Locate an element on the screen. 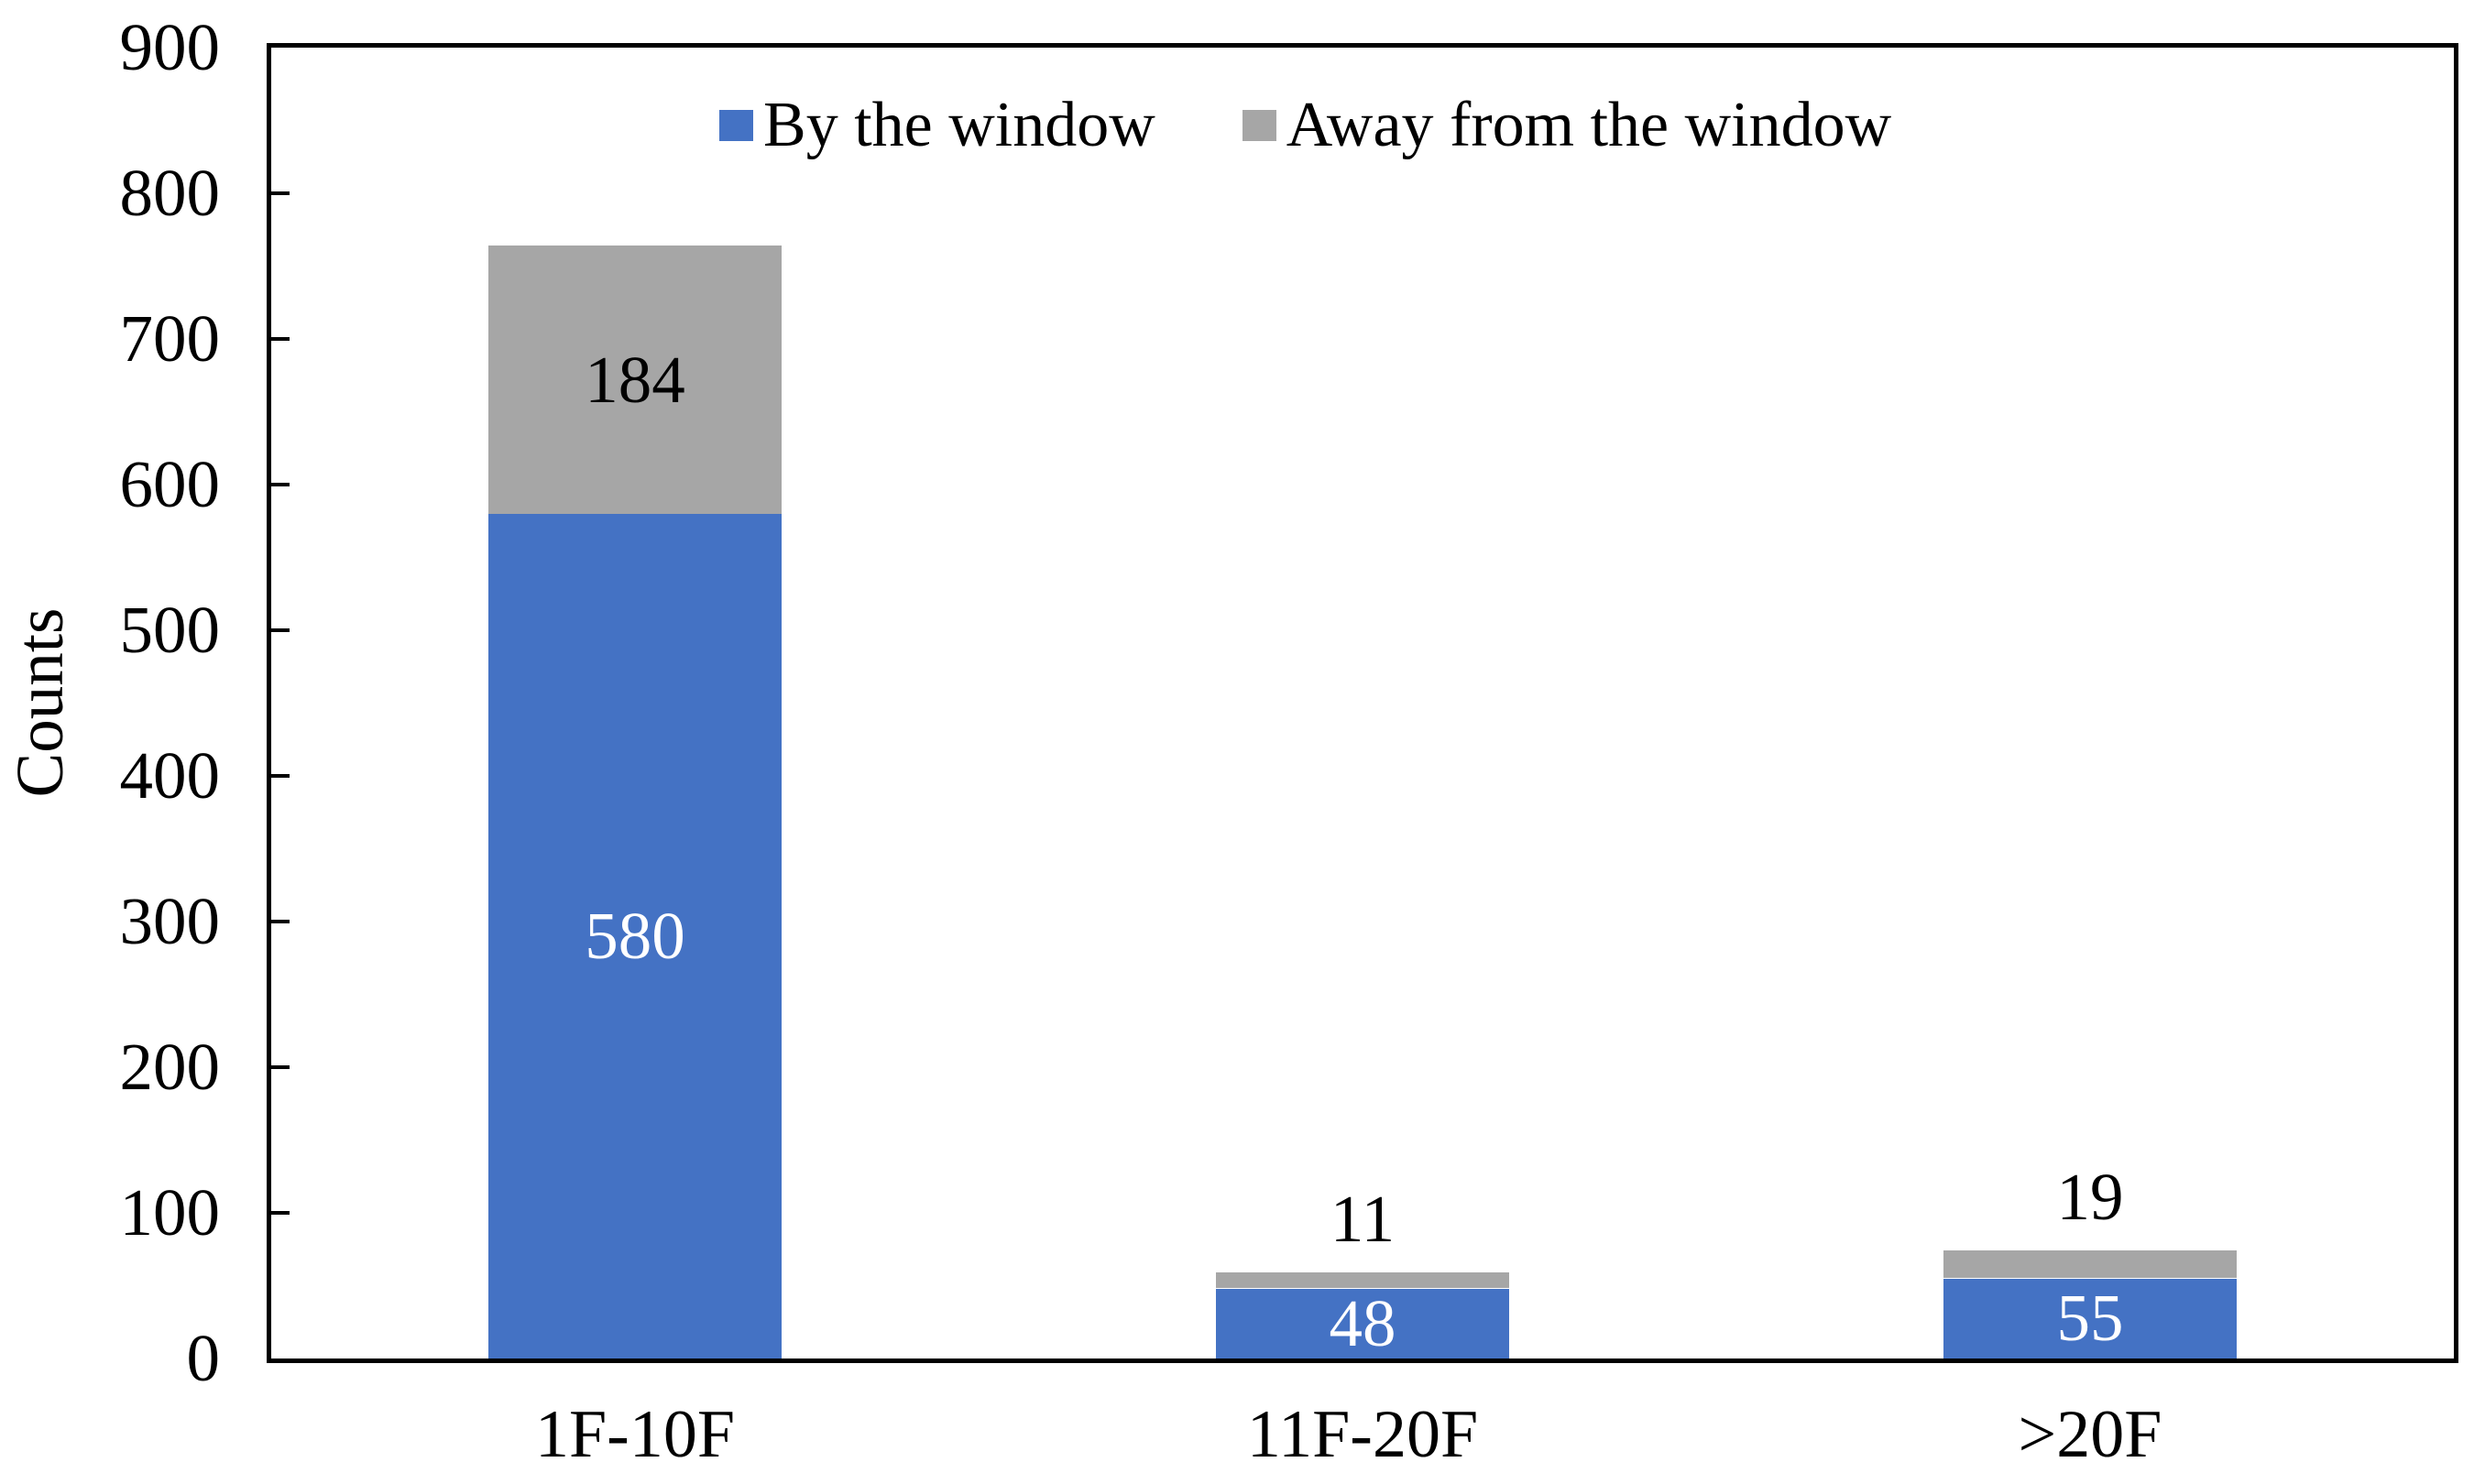 The height and width of the screenshot is (1484, 2485). x-axis-category-label: >20F is located at coordinates (2090, 1434).